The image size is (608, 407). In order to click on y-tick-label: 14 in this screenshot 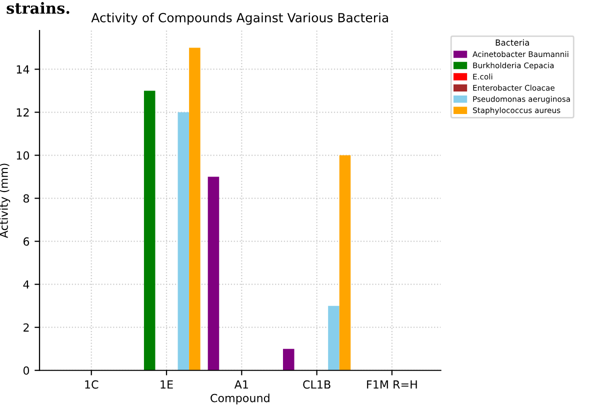, I will do `click(23, 69)`.